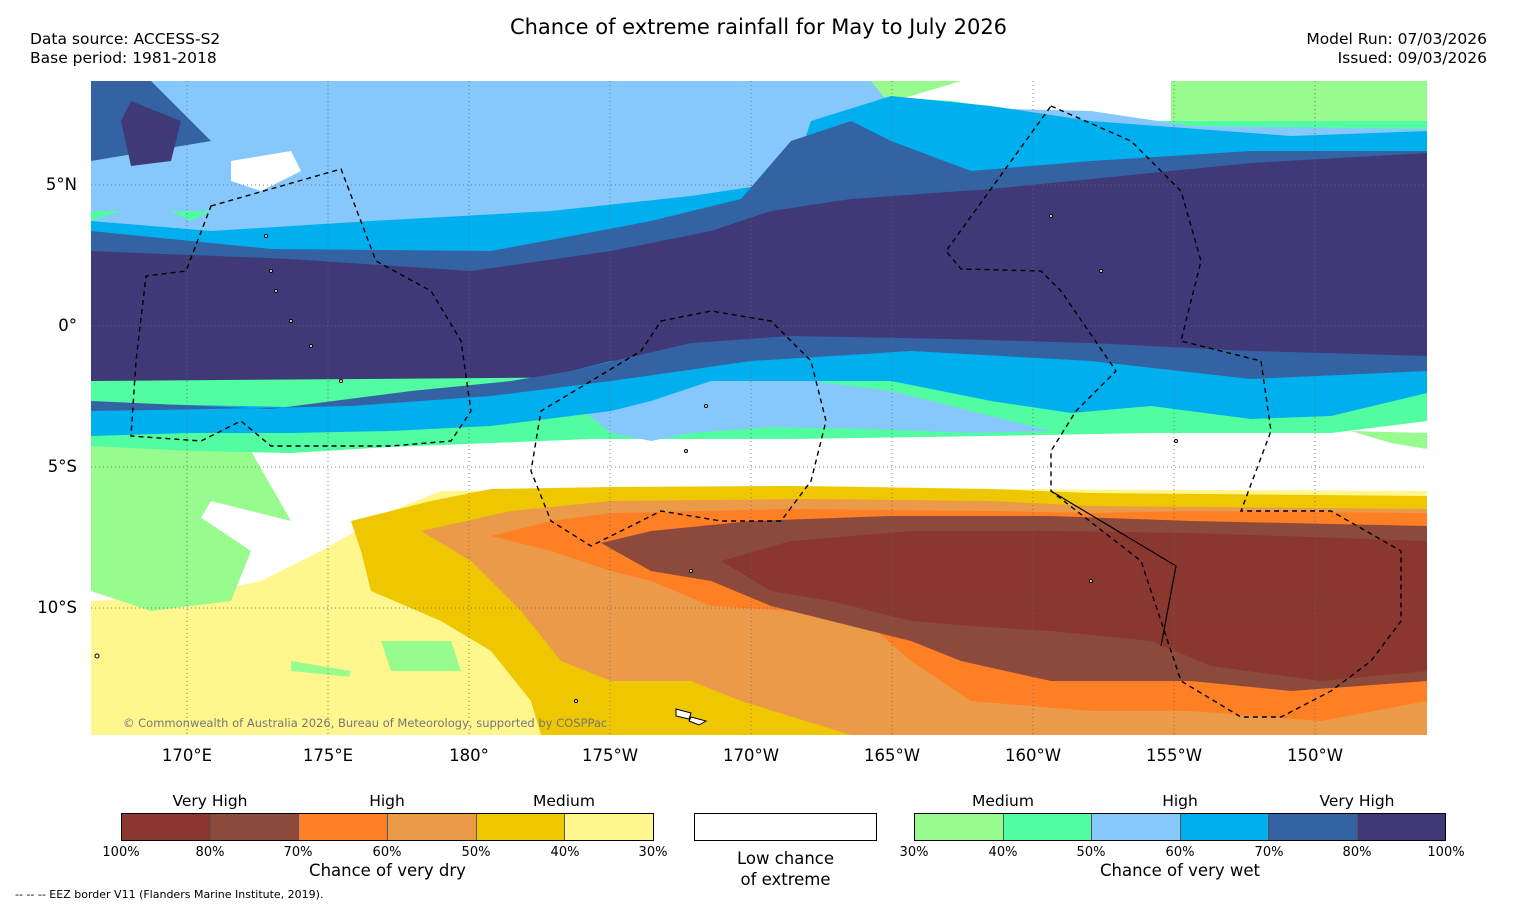 The width and height of the screenshot is (1517, 908). Describe the element at coordinates (1113, 568) in the screenshot. I see `eez-boundary-solid` at that location.